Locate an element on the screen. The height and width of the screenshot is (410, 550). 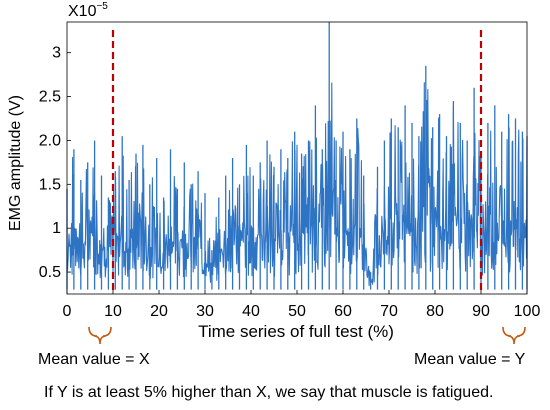
annotation-mean-x: Mean value = X is located at coordinates (94, 359).